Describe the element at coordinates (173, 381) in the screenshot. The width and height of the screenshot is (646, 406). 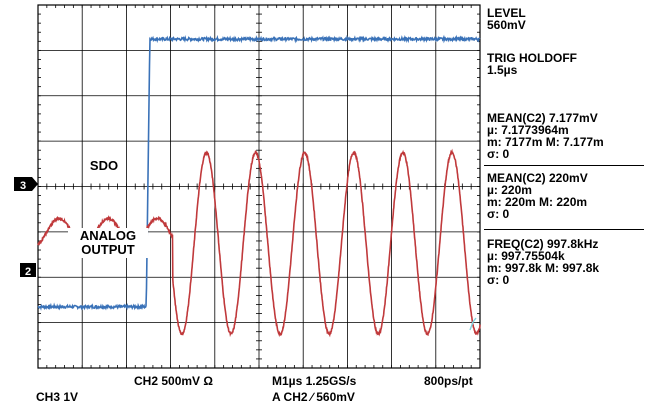
I see `ch2-scale: CH2 500mV Ω` at that location.